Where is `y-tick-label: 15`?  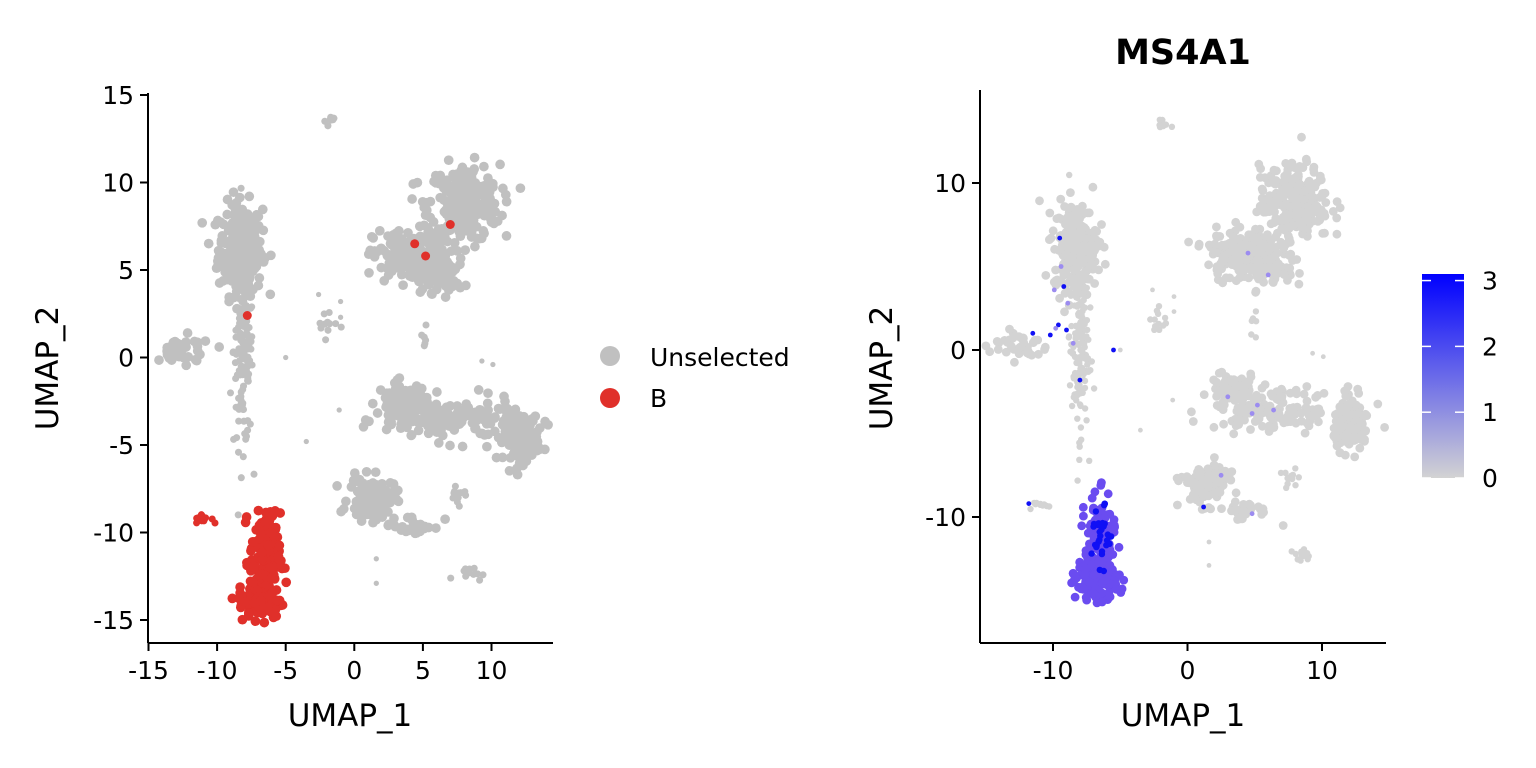
y-tick-label: 15 is located at coordinates (118, 95).